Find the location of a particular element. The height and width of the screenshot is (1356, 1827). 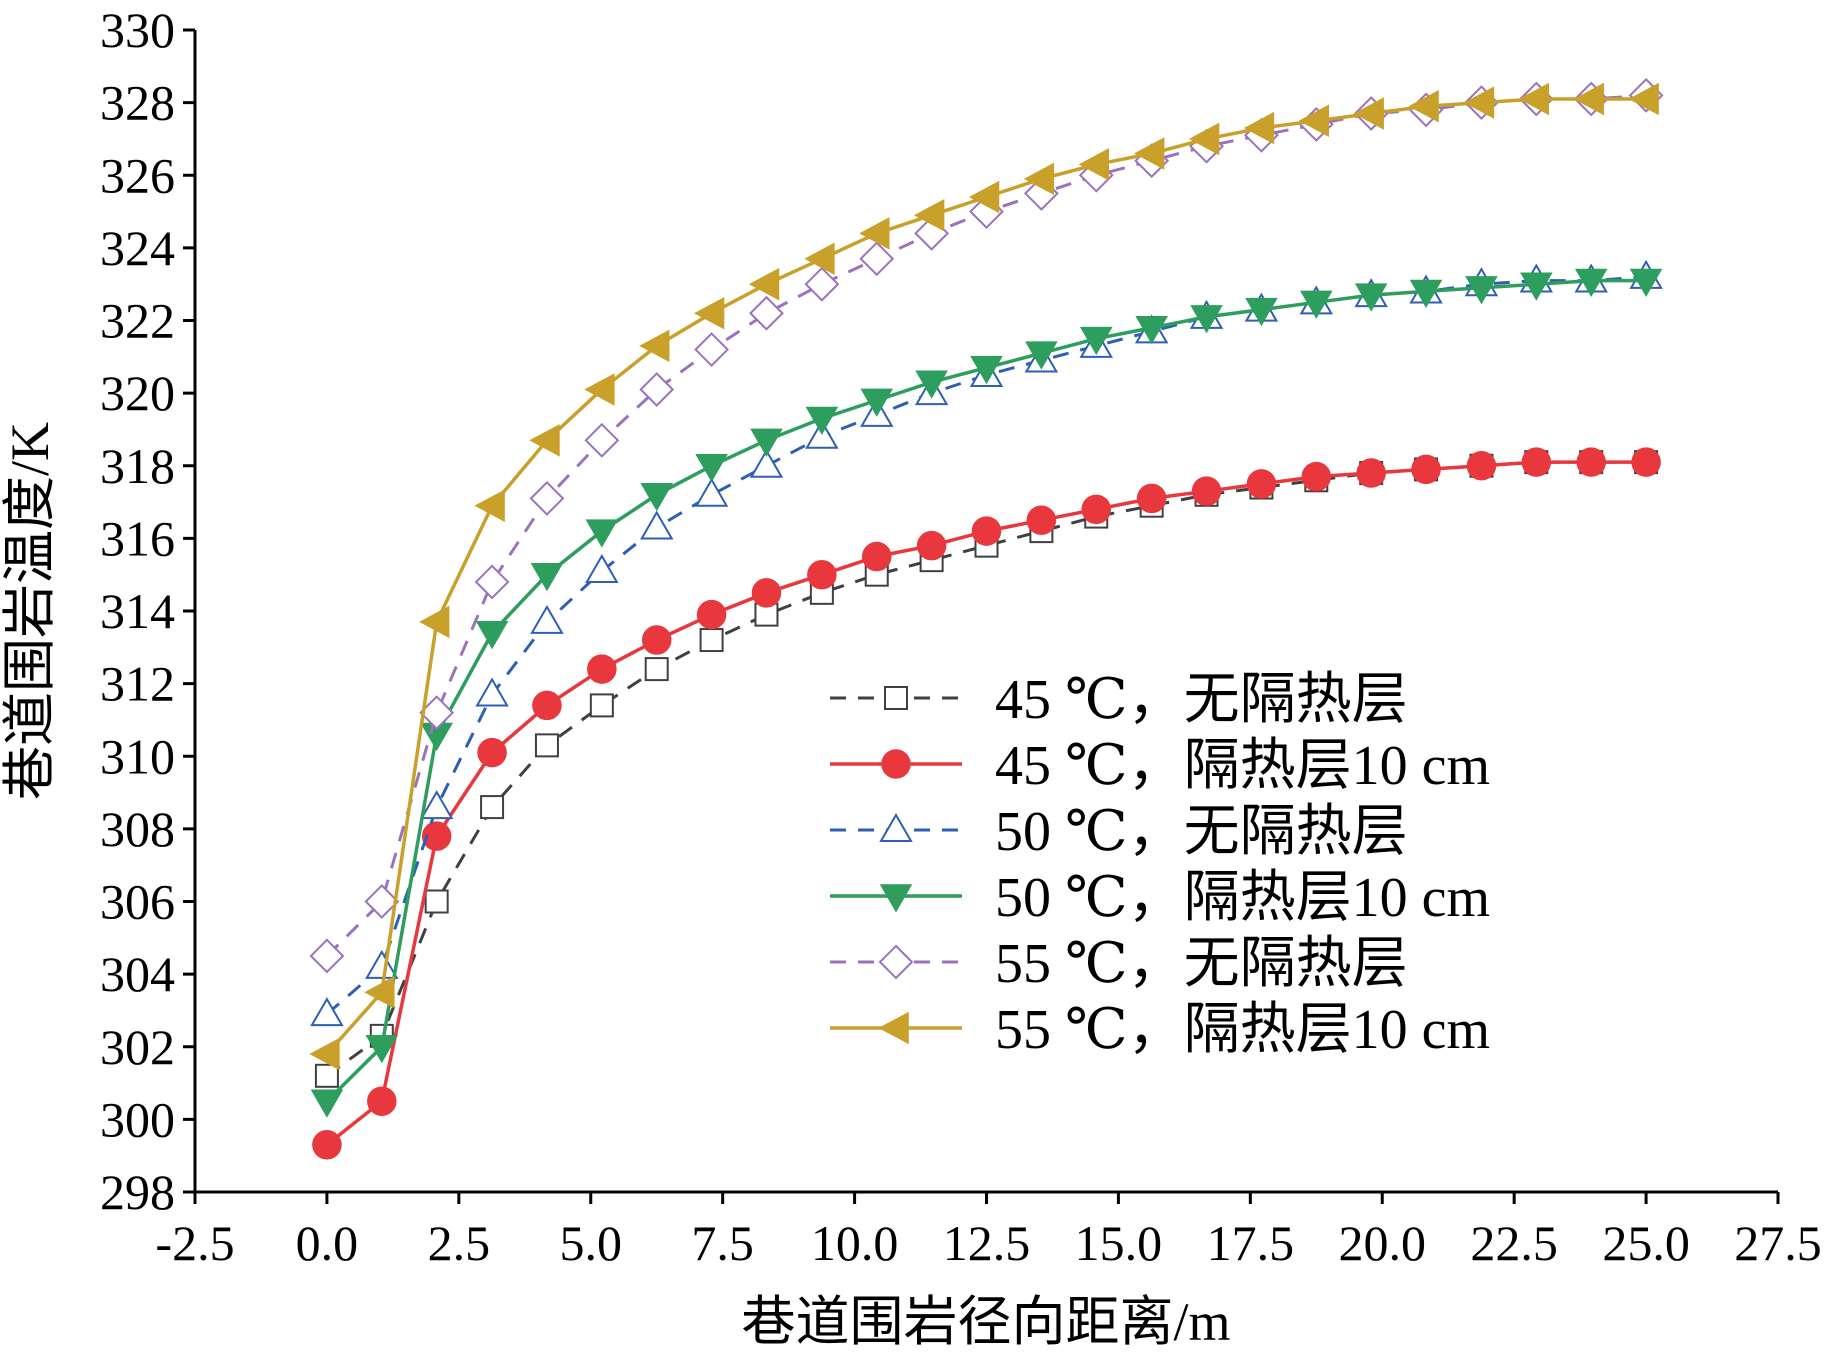

x-tick-label: 7.5 is located at coordinates (722, 1243).